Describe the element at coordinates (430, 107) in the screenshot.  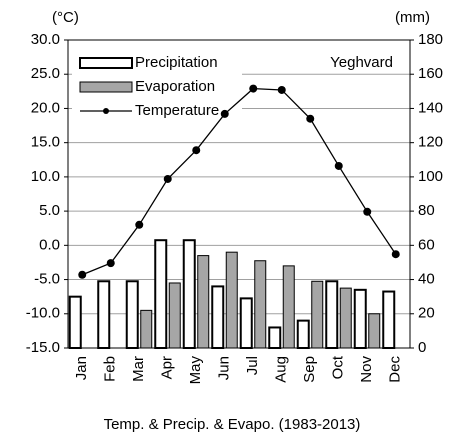
I see `y2-tick-label: 140` at that location.